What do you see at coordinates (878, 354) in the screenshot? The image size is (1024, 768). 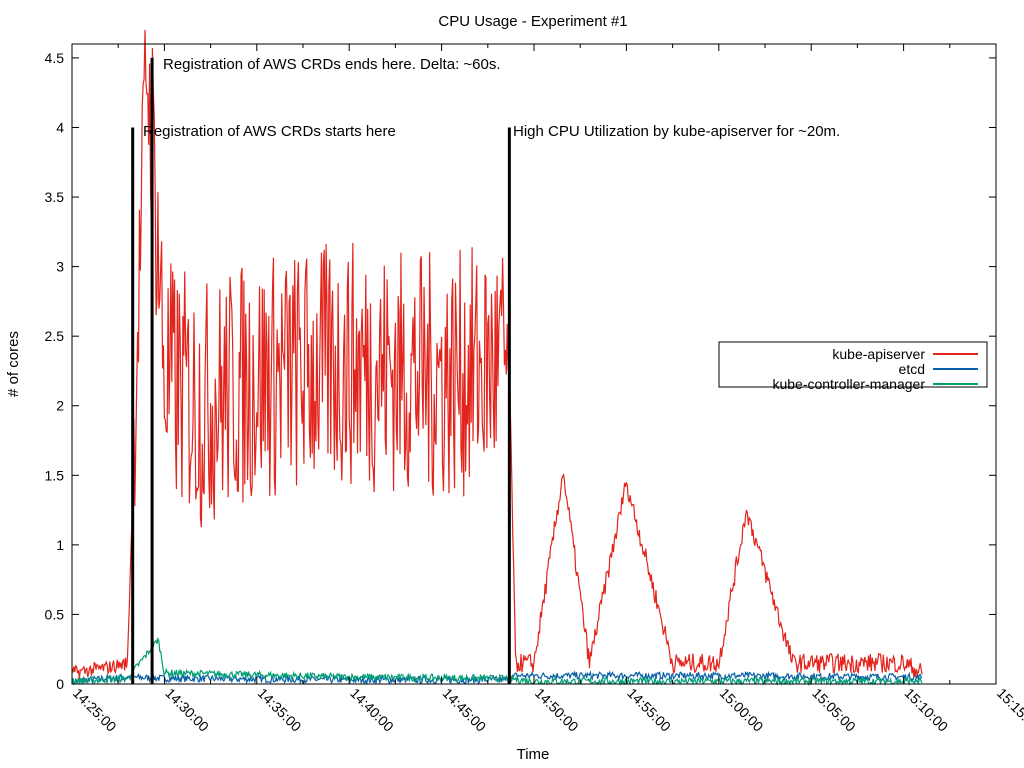 I see `legend-label: kube-apiserver` at bounding box center [878, 354].